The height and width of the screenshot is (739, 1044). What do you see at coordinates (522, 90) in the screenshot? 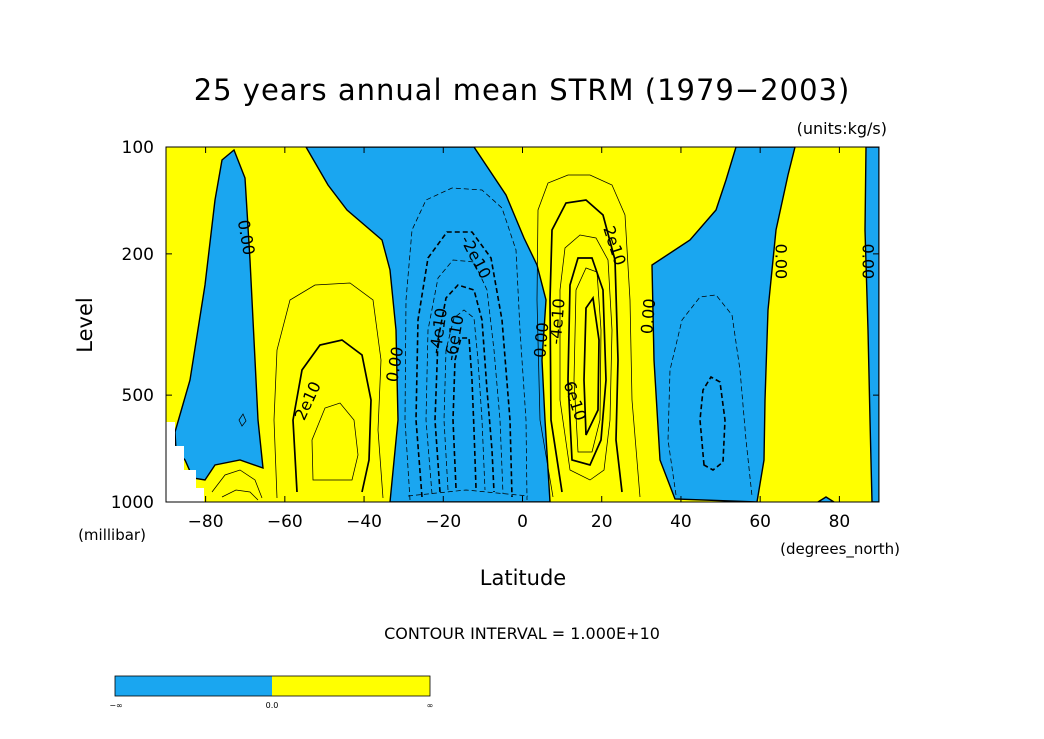
I see `chart-title: 25 years annual mean STRM (1979−2003)` at bounding box center [522, 90].